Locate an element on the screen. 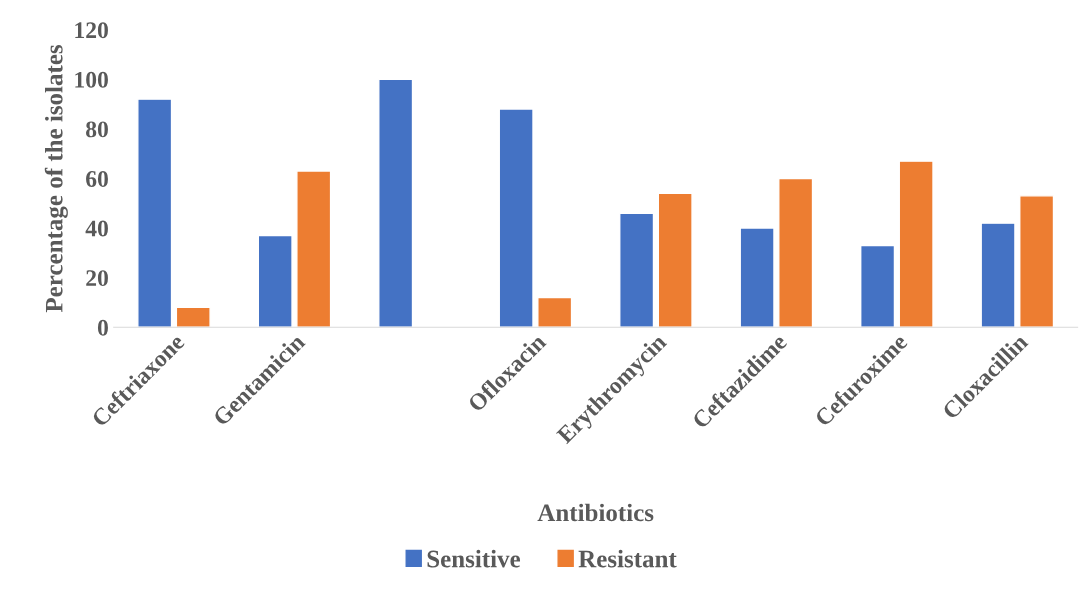  y-tick-label: 0 is located at coordinates (102, 327).